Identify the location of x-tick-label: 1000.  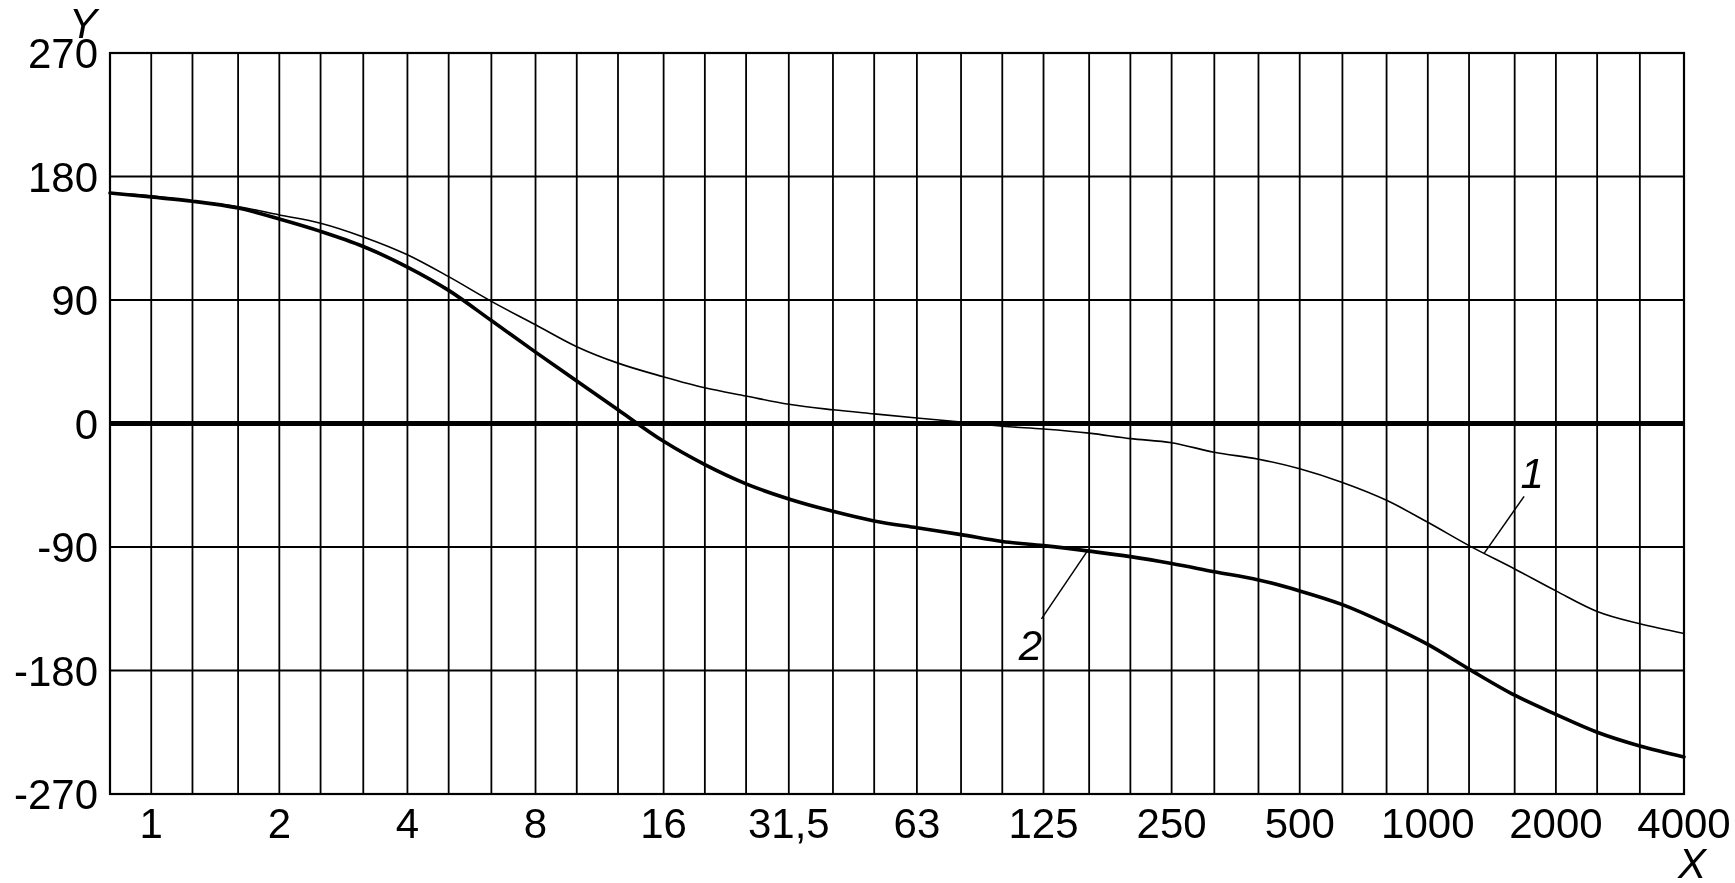
(1428, 823).